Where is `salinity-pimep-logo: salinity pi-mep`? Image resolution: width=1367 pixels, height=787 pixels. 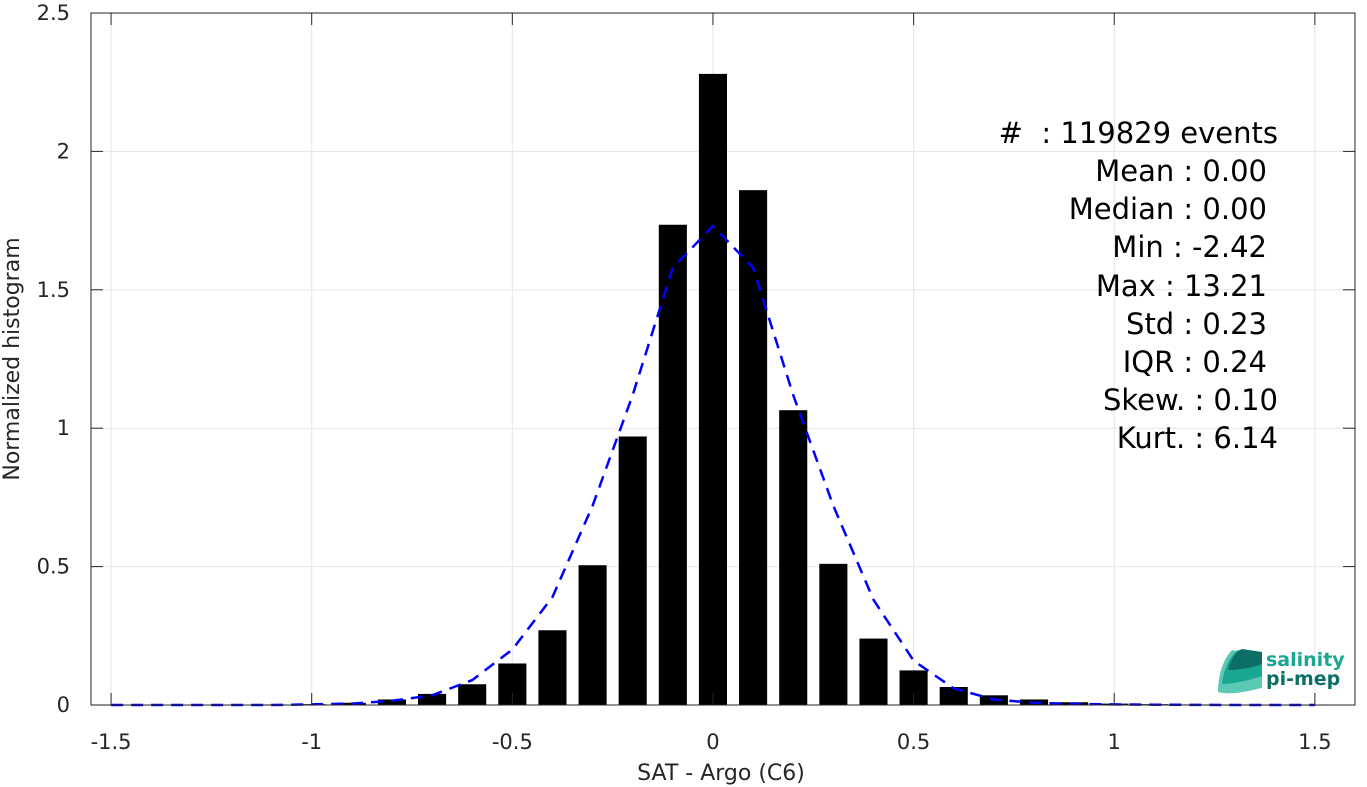 salinity-pimep-logo: salinity pi-mep is located at coordinates (1281, 671).